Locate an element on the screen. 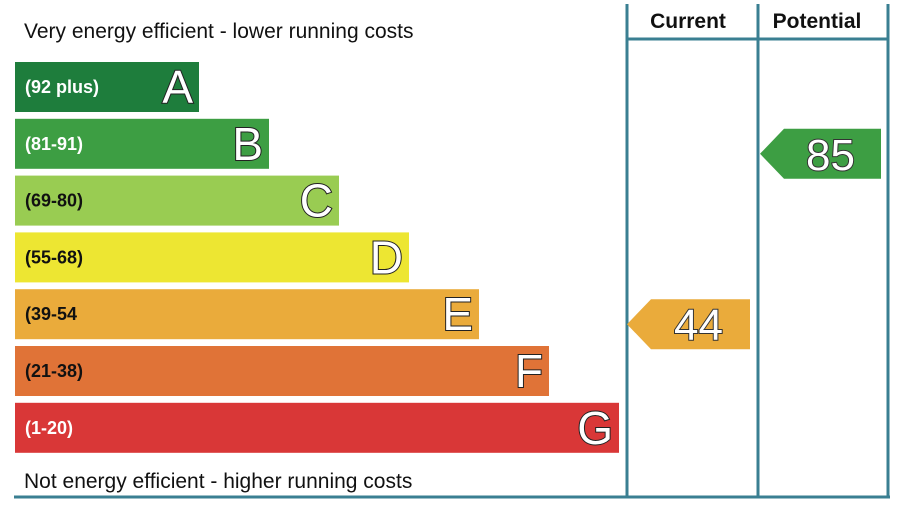 The width and height of the screenshot is (908, 514). band-e-letter: E is located at coordinates (457, 314).